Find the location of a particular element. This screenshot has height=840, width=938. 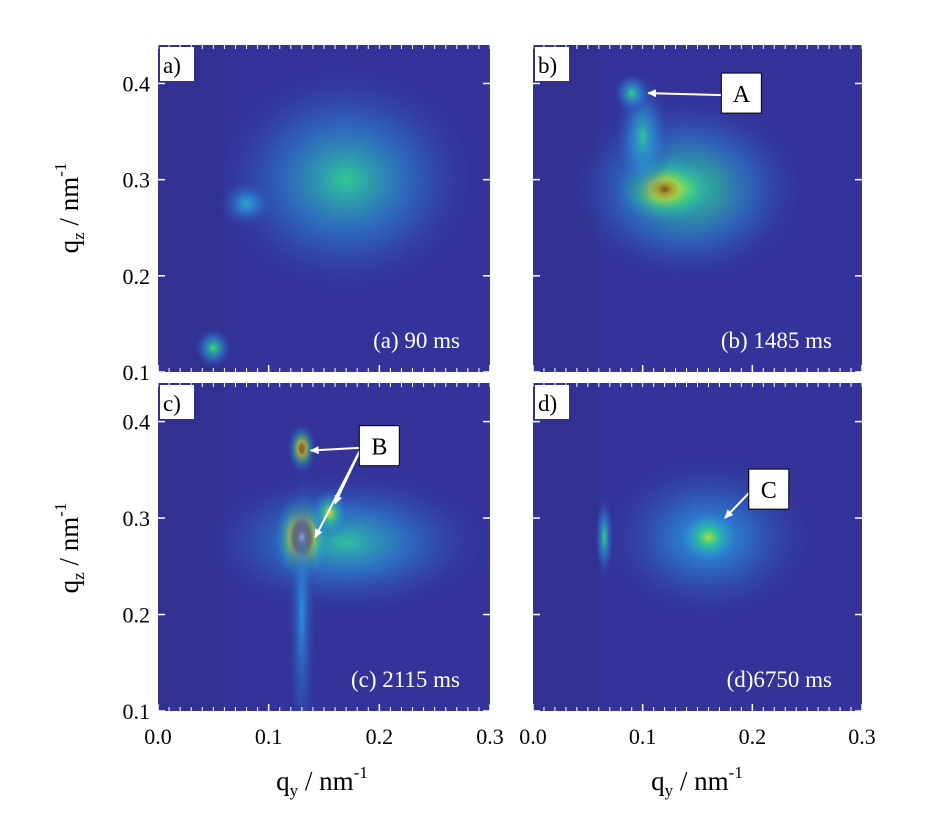

y-axis-label-top: qz / nm-1 is located at coordinates (69, 208).